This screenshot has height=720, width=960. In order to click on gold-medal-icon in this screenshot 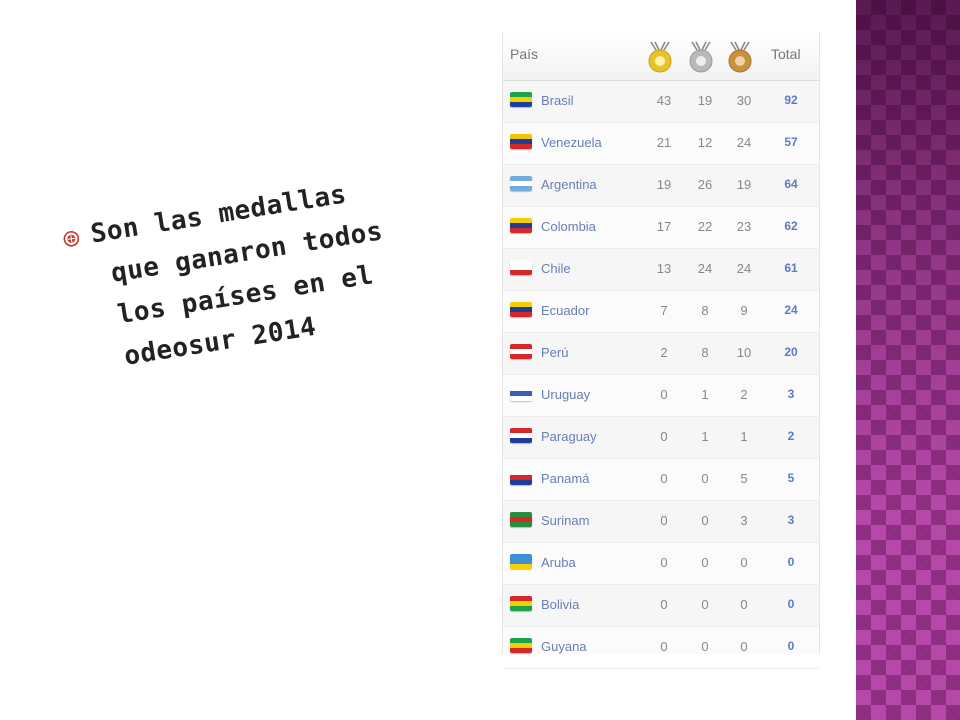, I will do `click(660, 57)`.